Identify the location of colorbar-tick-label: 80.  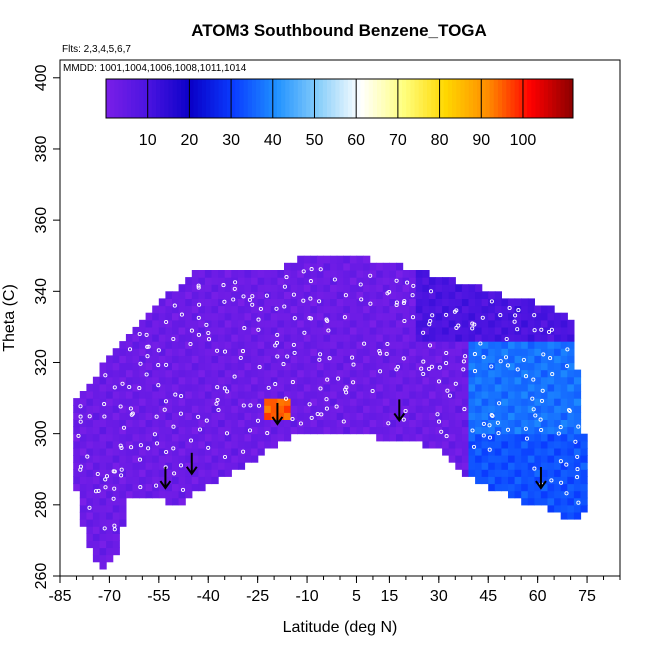
(440, 140).